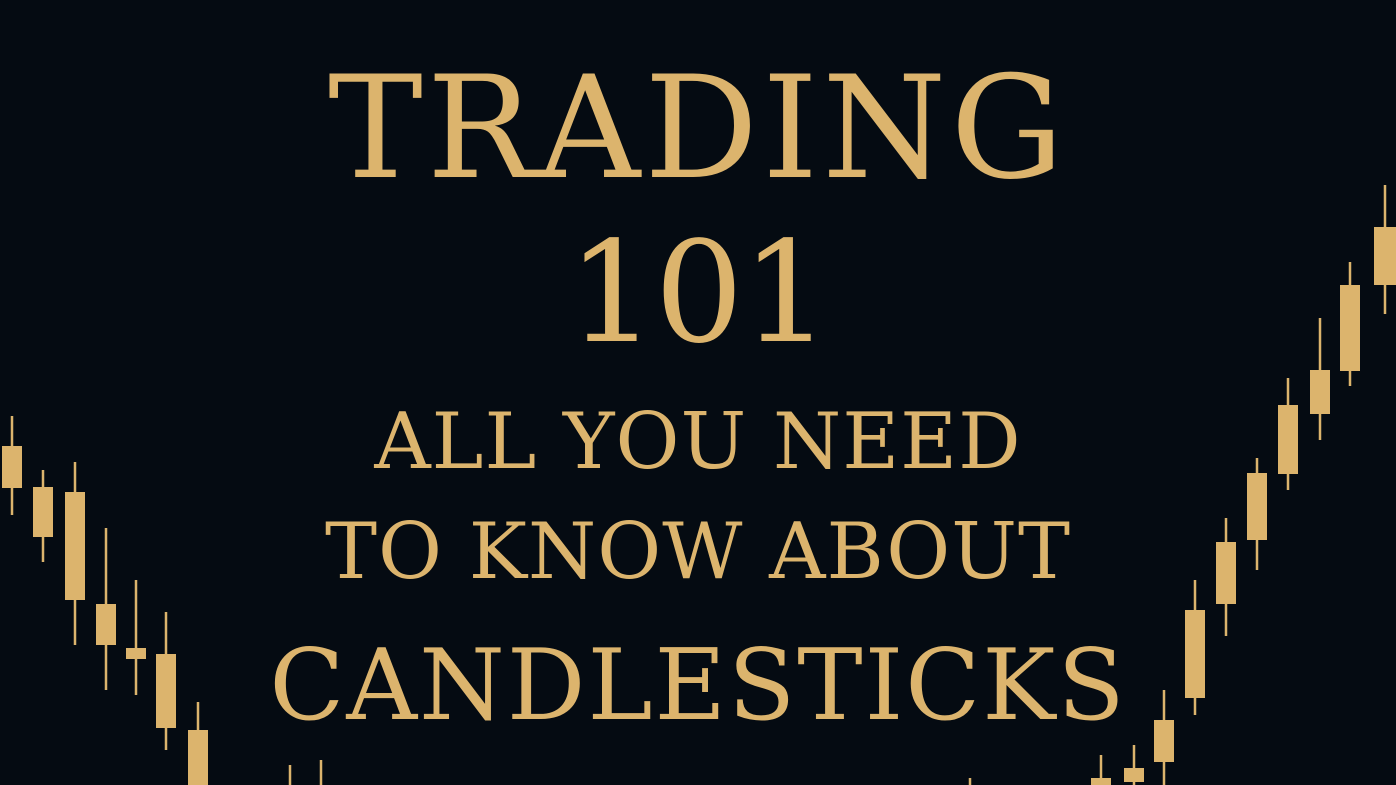 This screenshot has height=785, width=1396. I want to click on subtitle-line-1: ALL YOU NEED, so click(698, 442).